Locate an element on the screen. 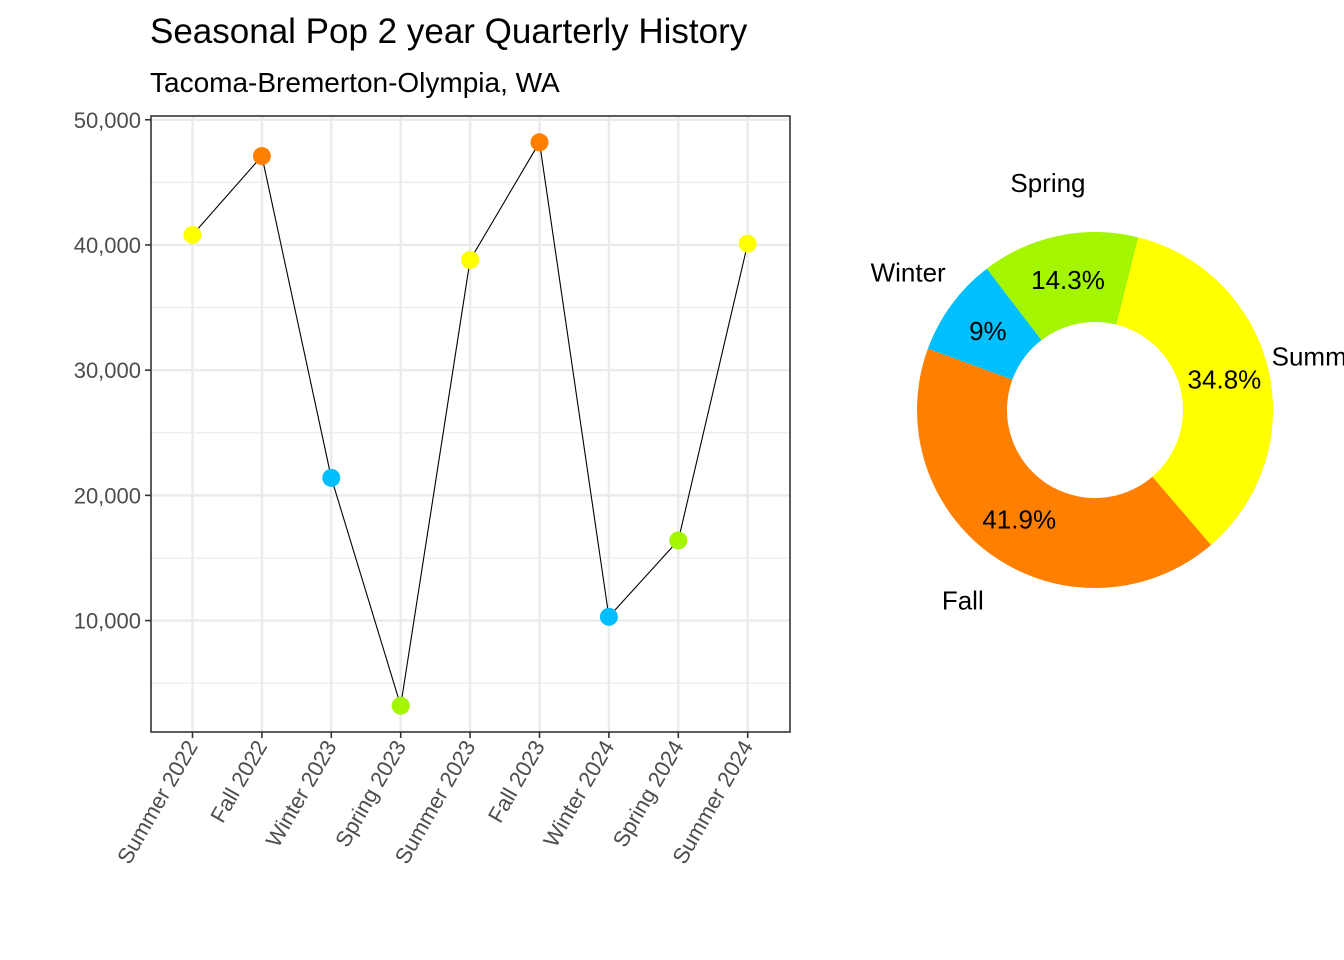  y-tick-label: 20,000 is located at coordinates (107, 495).